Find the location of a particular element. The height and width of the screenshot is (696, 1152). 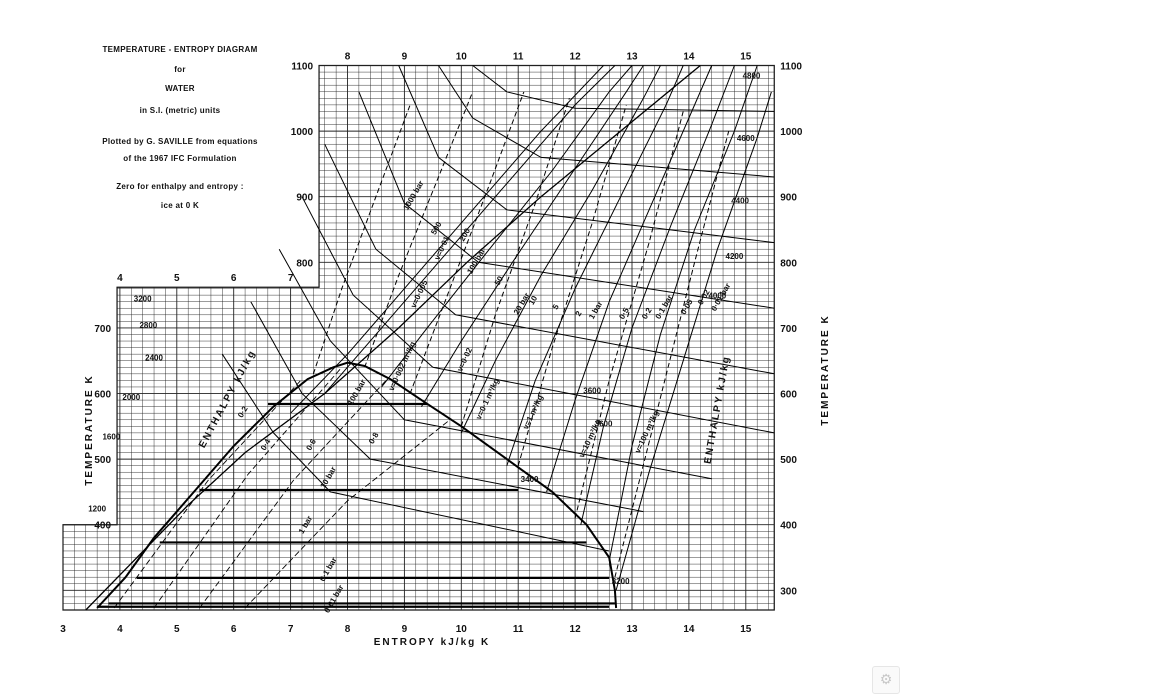

x-tick-label-top: 8 is located at coordinates (348, 57).